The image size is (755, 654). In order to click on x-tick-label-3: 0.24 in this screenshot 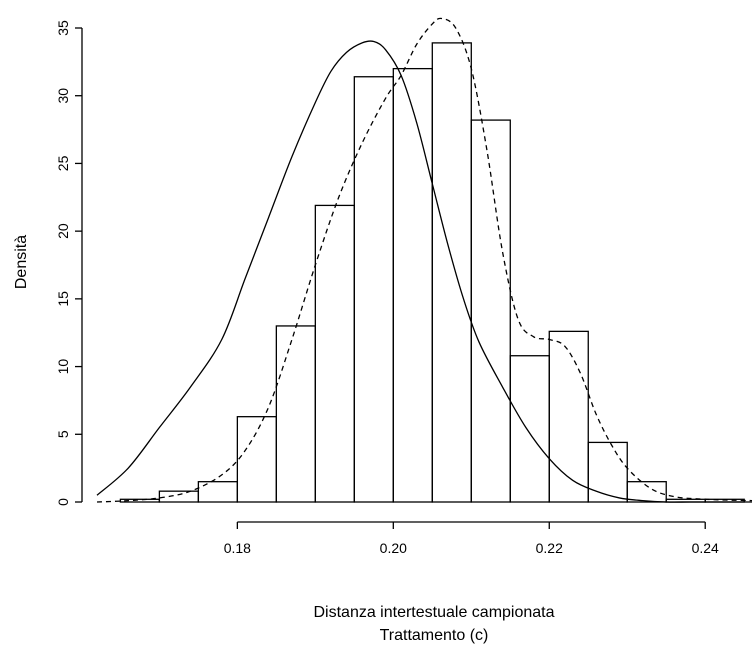, I will do `click(705, 548)`.